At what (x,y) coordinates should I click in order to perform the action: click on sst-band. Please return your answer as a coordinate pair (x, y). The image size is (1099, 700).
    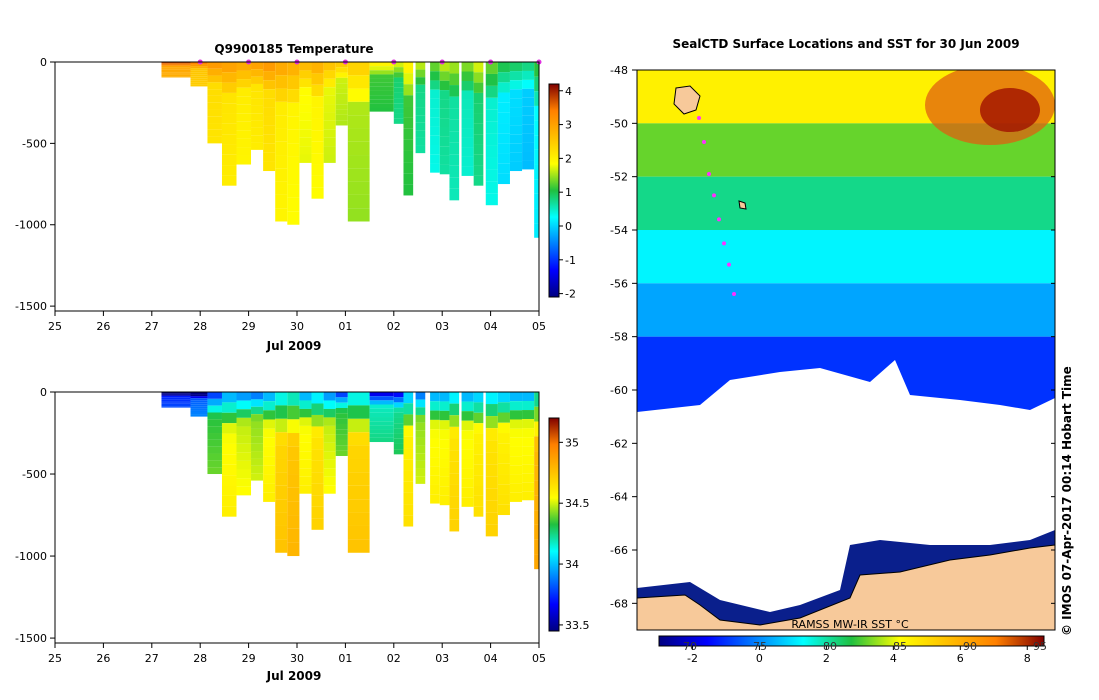
    Looking at the image, I should click on (846, 257).